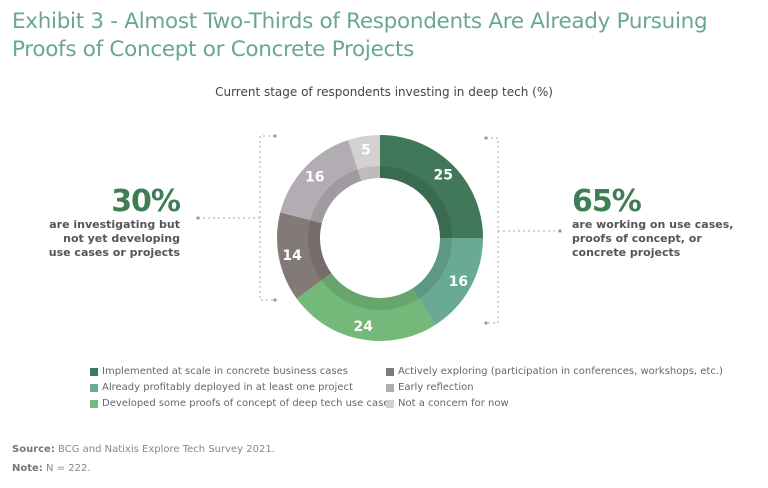 The width and height of the screenshot is (768, 488). I want to click on slice-value-label: 24, so click(363, 327).